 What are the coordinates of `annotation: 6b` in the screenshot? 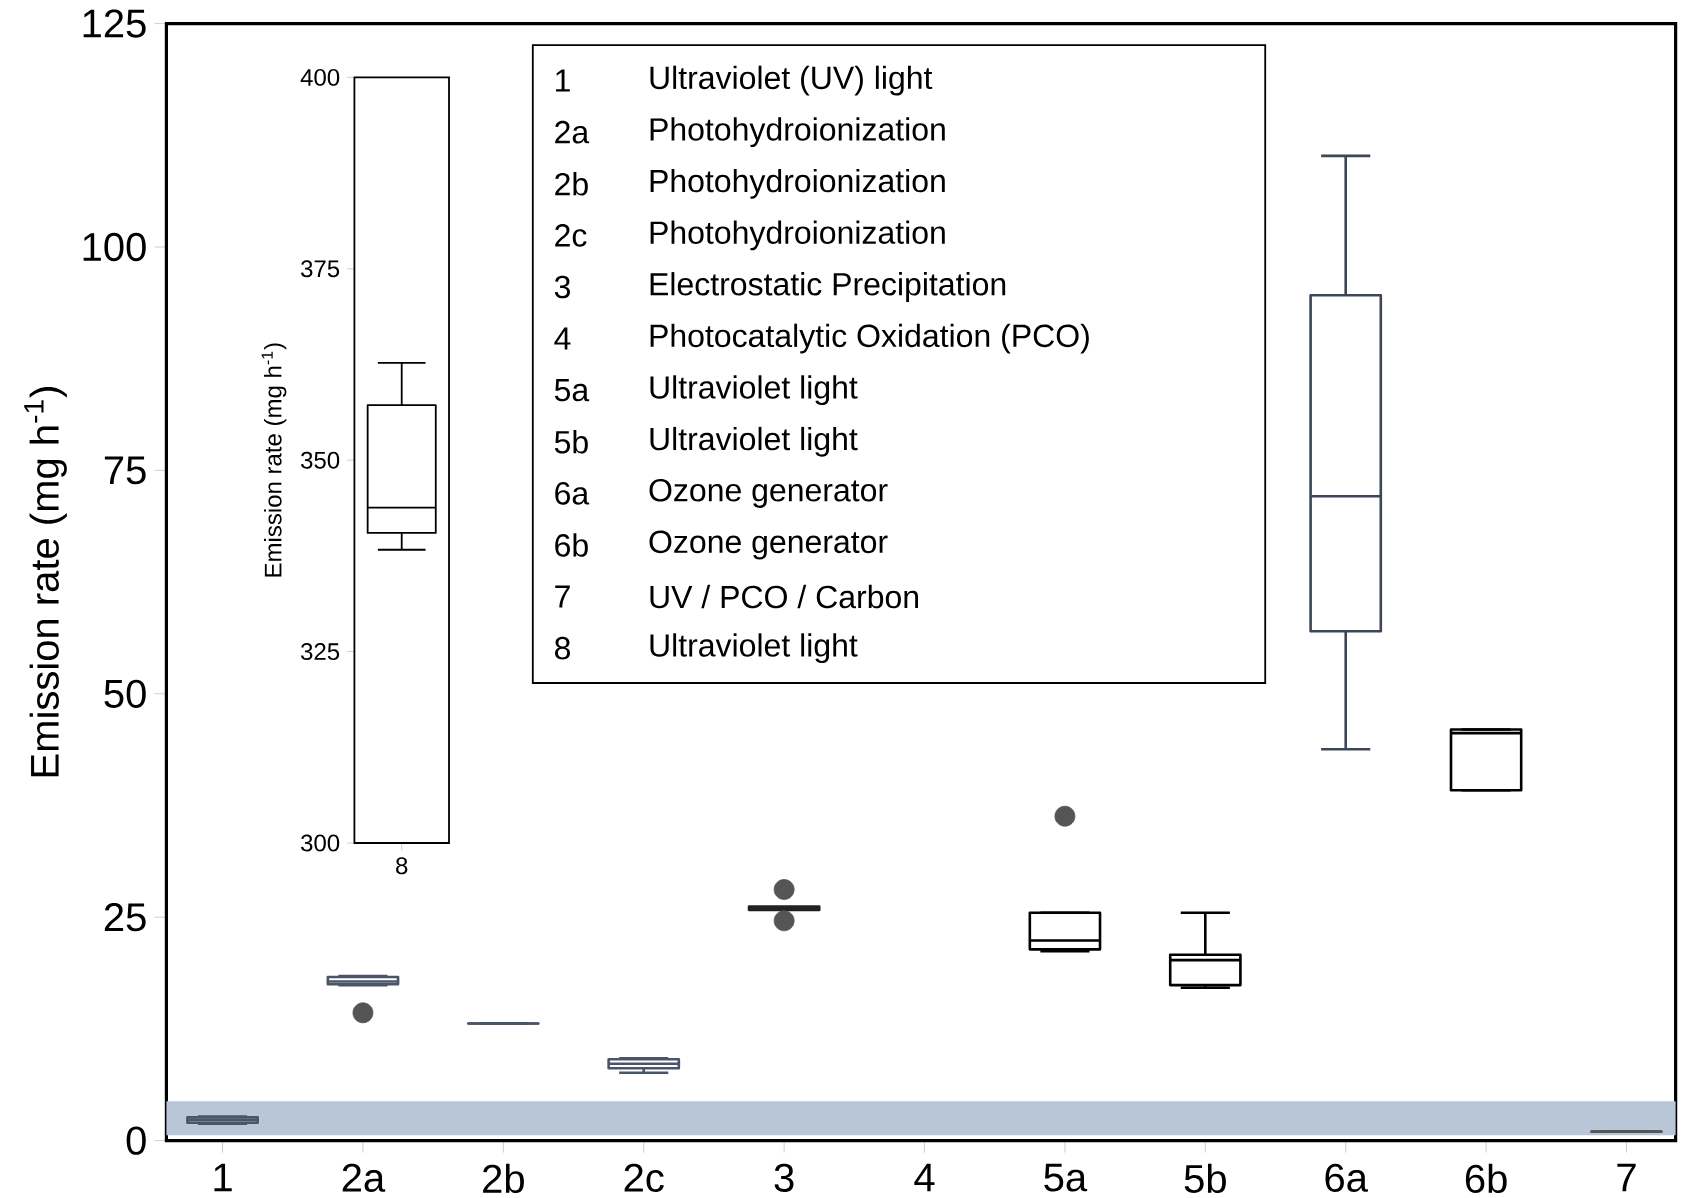 It's located at (571, 545).